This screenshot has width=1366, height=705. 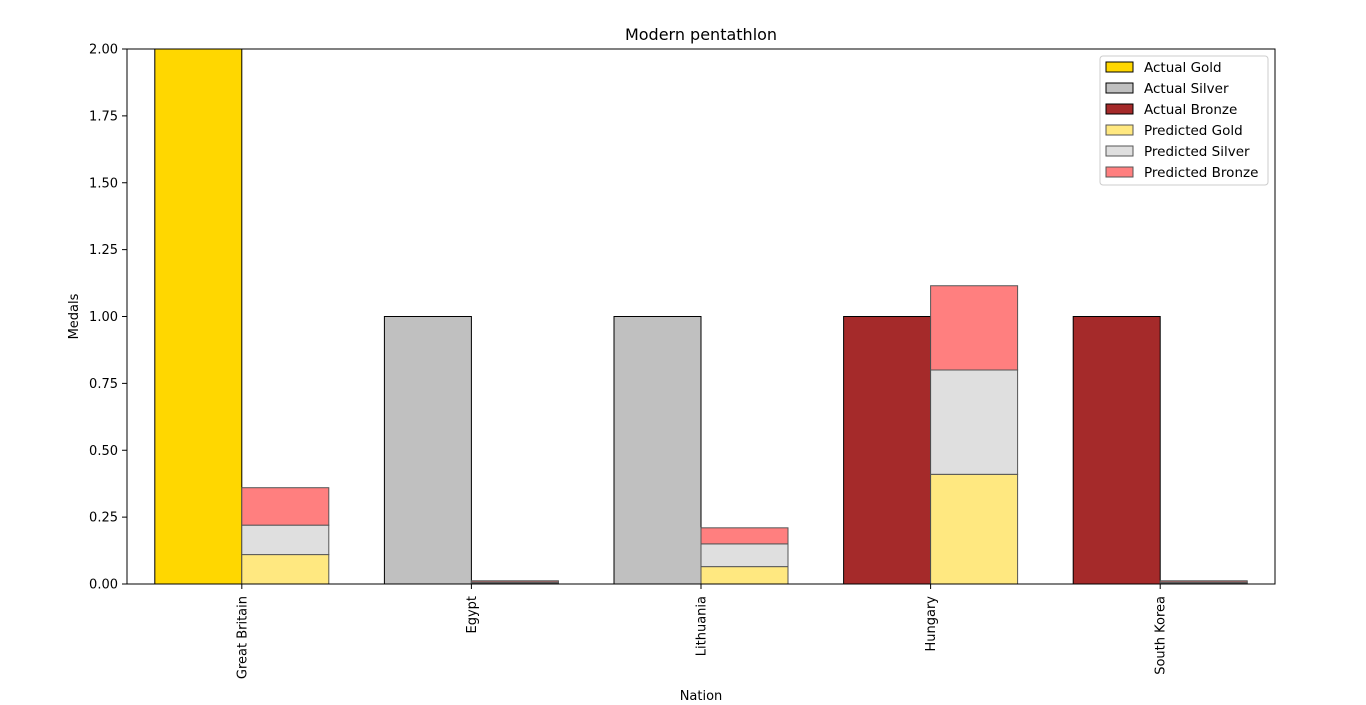 What do you see at coordinates (1201, 173) in the screenshot?
I see `legend-label: Predicted Bronze` at bounding box center [1201, 173].